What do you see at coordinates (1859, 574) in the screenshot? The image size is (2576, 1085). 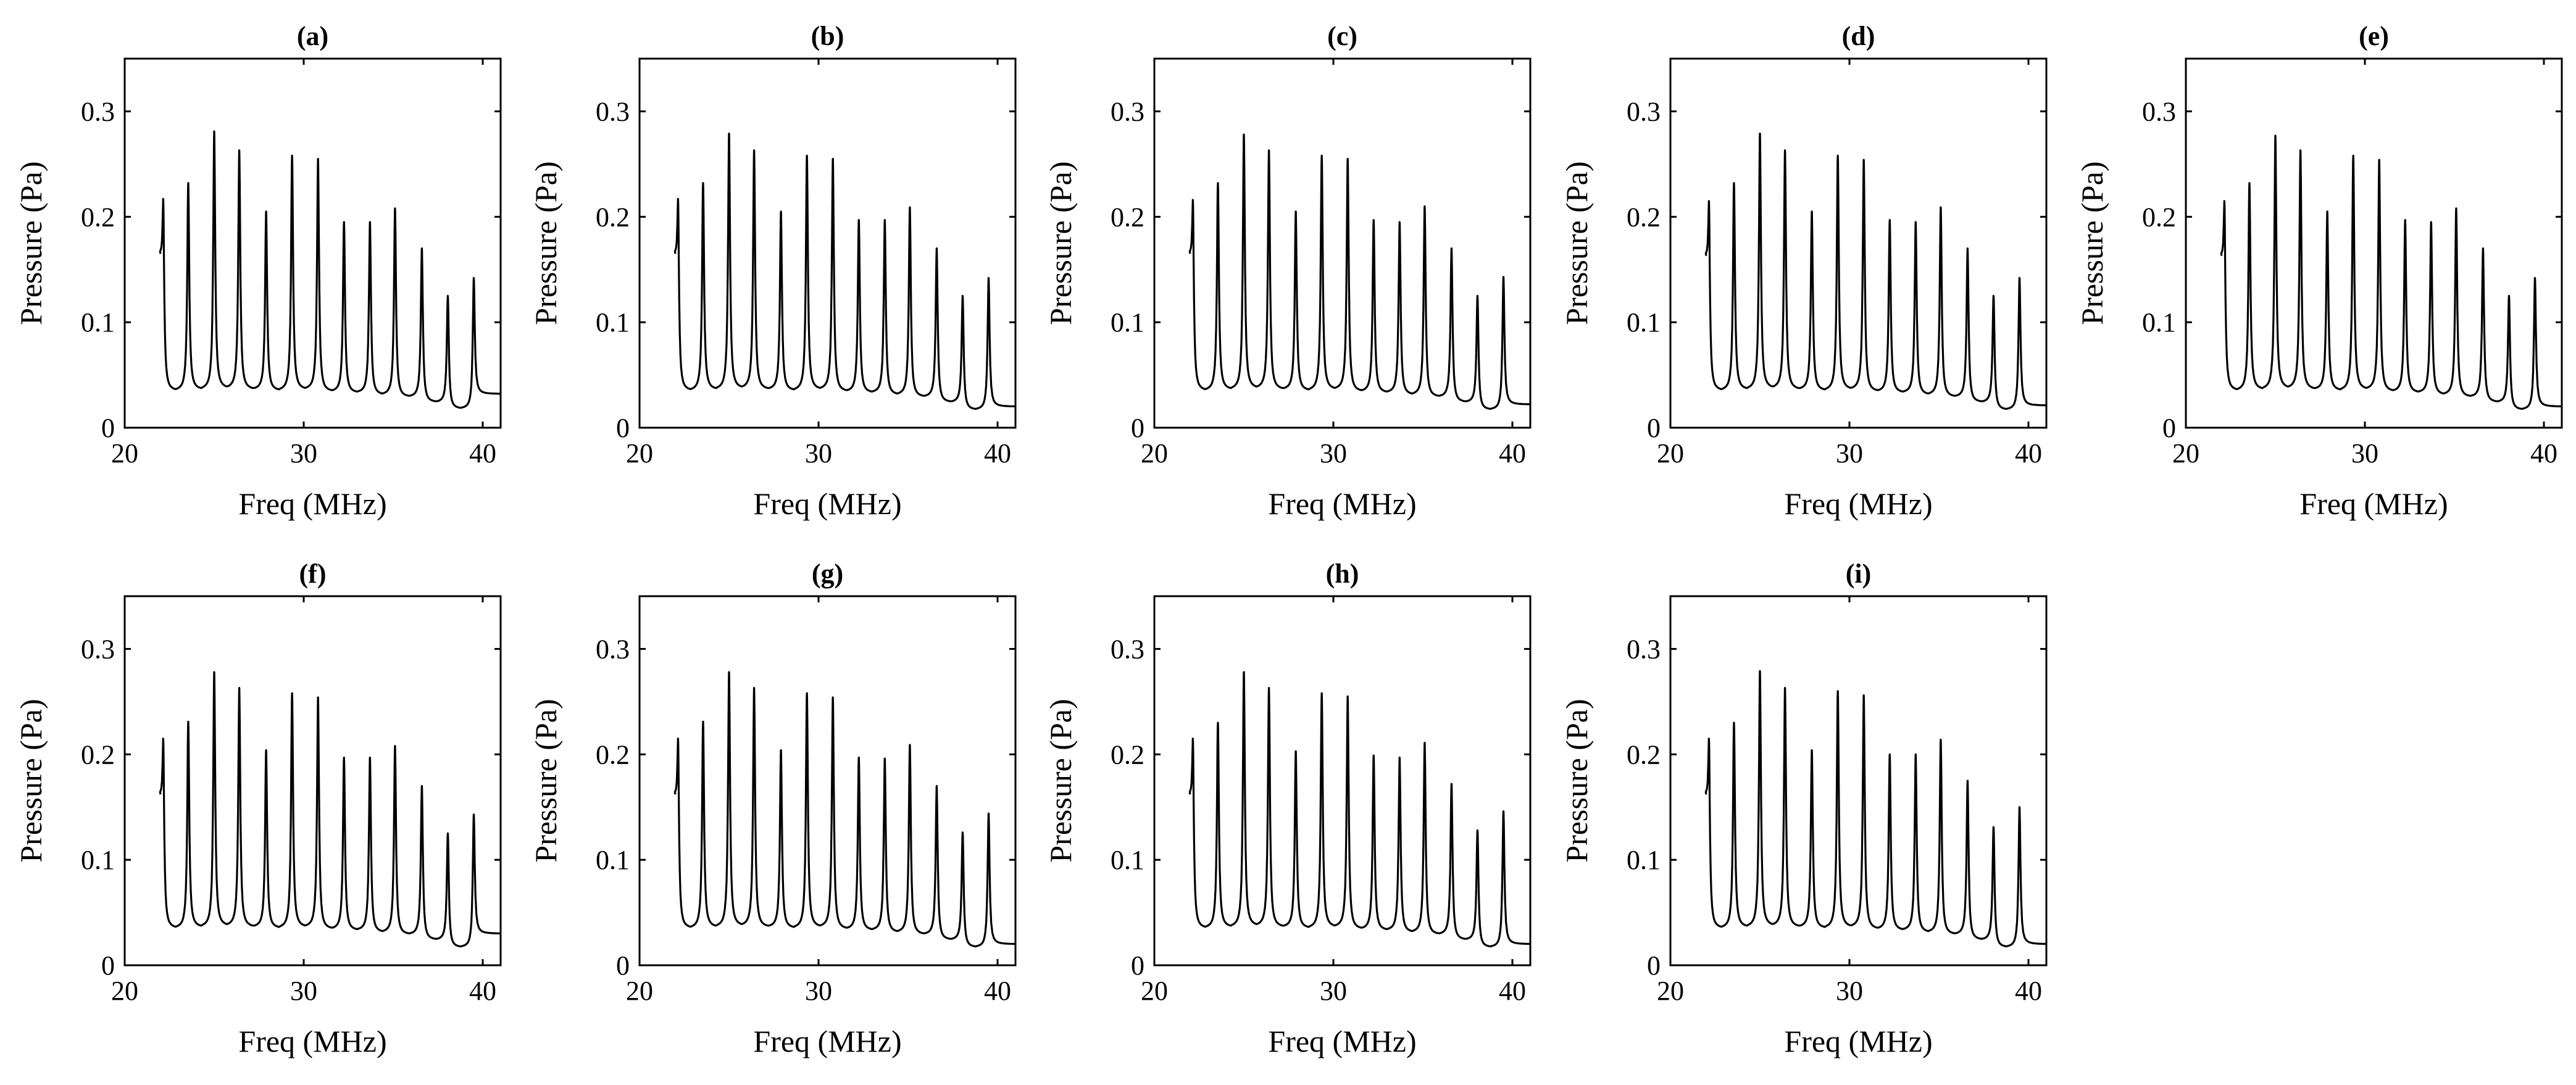 I see `panel-title: (i)` at bounding box center [1859, 574].